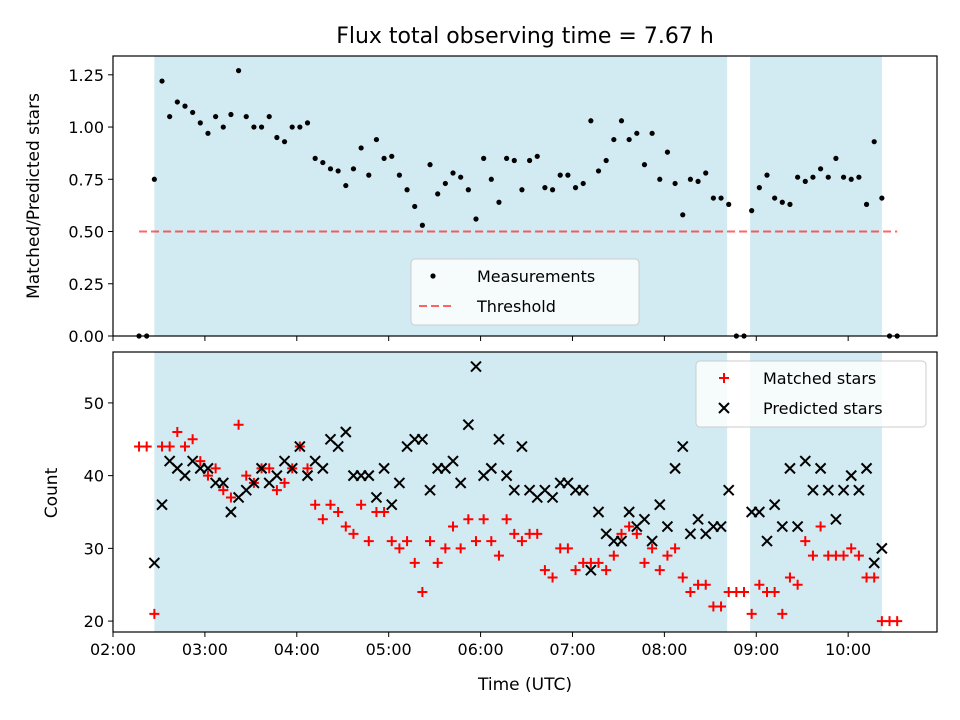 The height and width of the screenshot is (720, 960). I want to click on y-tick-label: 1.25, so click(86, 75).